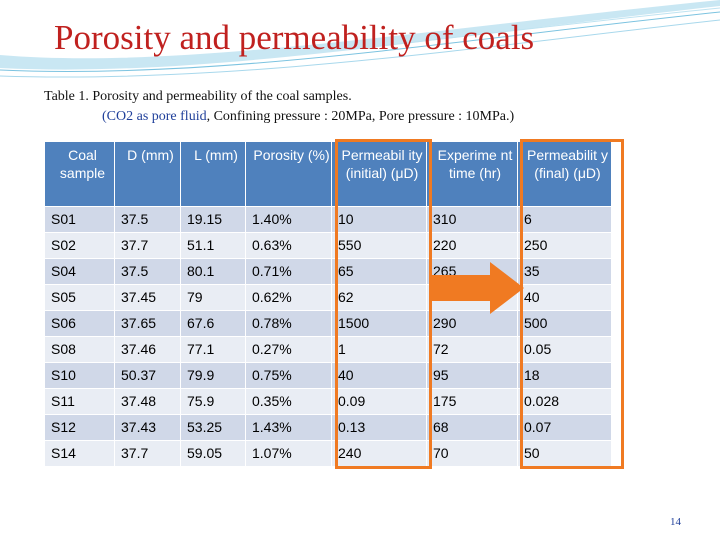  What do you see at coordinates (79, 349) in the screenshot?
I see `table-cell-col-coal-sample: S08` at bounding box center [79, 349].